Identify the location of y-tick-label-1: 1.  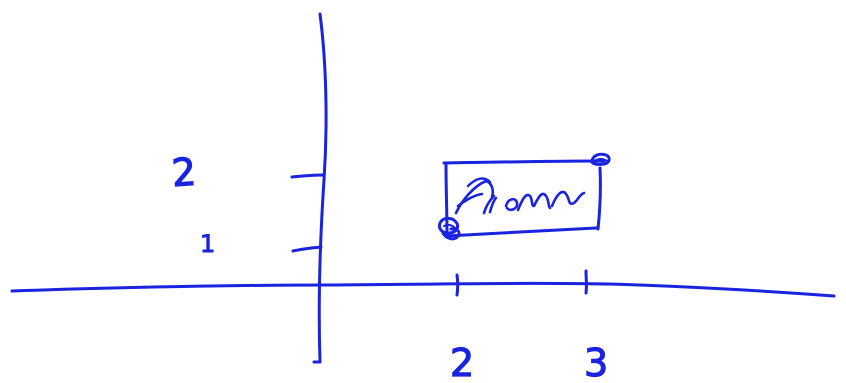
(207, 244).